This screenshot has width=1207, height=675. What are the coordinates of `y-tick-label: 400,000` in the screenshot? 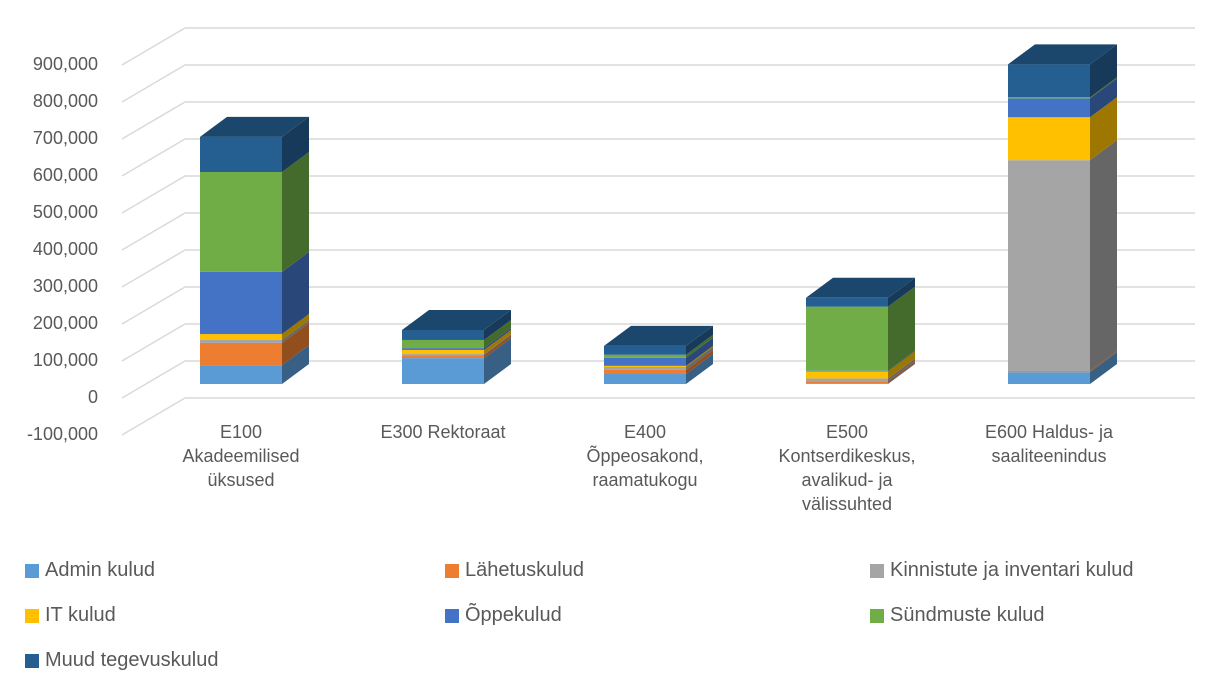 It's located at (65, 249).